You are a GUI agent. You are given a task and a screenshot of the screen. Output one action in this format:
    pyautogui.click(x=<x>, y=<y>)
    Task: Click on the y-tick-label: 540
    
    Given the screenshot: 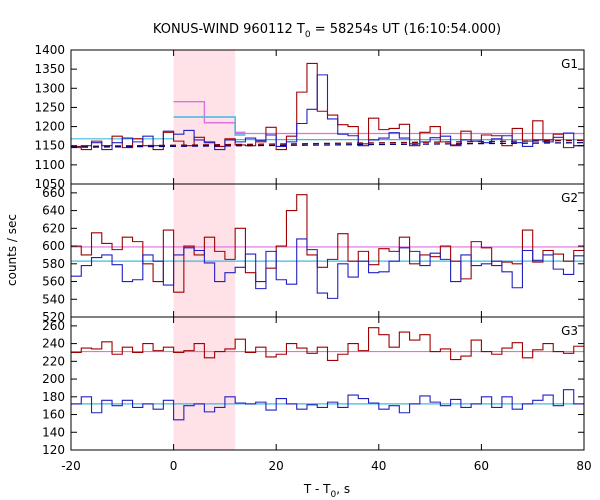 What is the action you would take?
    pyautogui.click(x=53, y=299)
    